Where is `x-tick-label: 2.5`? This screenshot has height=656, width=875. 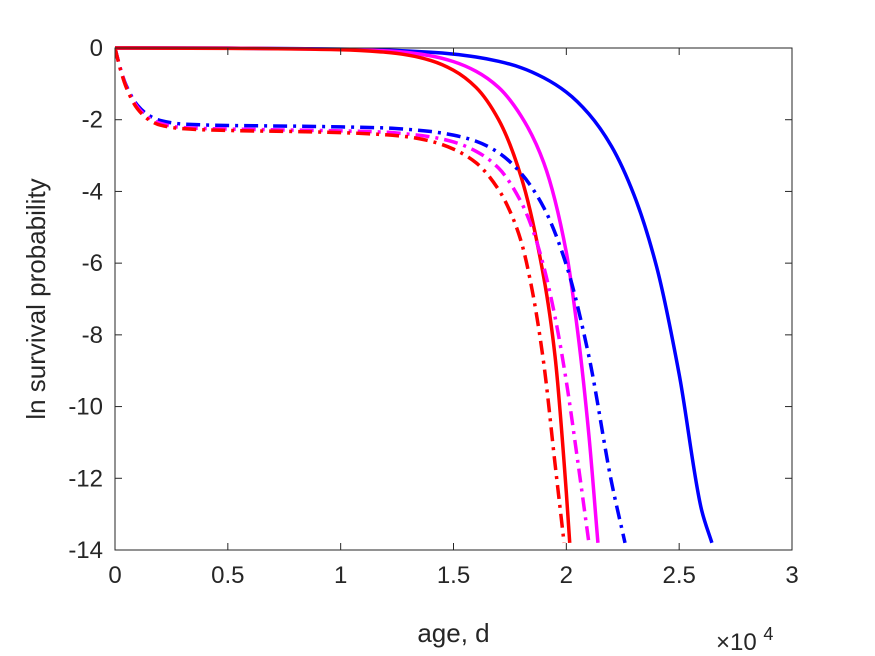 x-tick-label: 2.5 is located at coordinates (678, 575).